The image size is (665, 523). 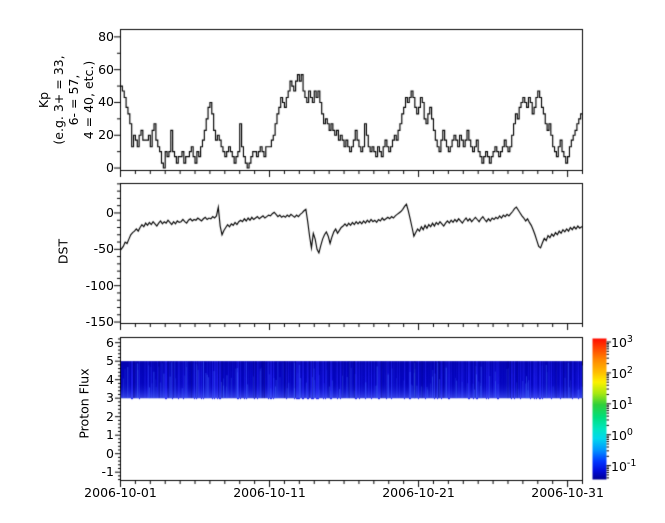 What do you see at coordinates (631, 463) in the screenshot?
I see `colorbar-tick-exponent: -1` at bounding box center [631, 463].